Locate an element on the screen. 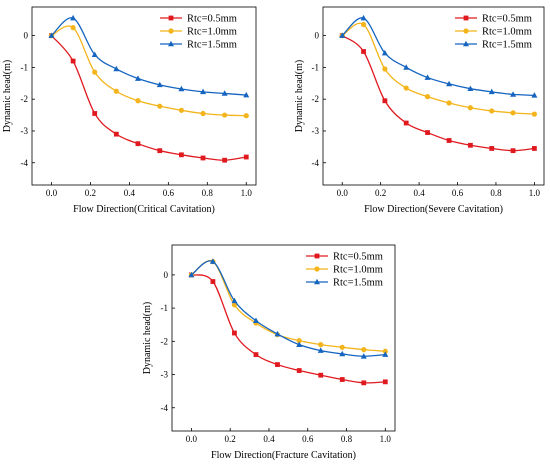 Image resolution: width=550 pixels, height=467 pixels. x-axis-title: Flow Direction(Fracture Cavitation) is located at coordinates (283, 455).